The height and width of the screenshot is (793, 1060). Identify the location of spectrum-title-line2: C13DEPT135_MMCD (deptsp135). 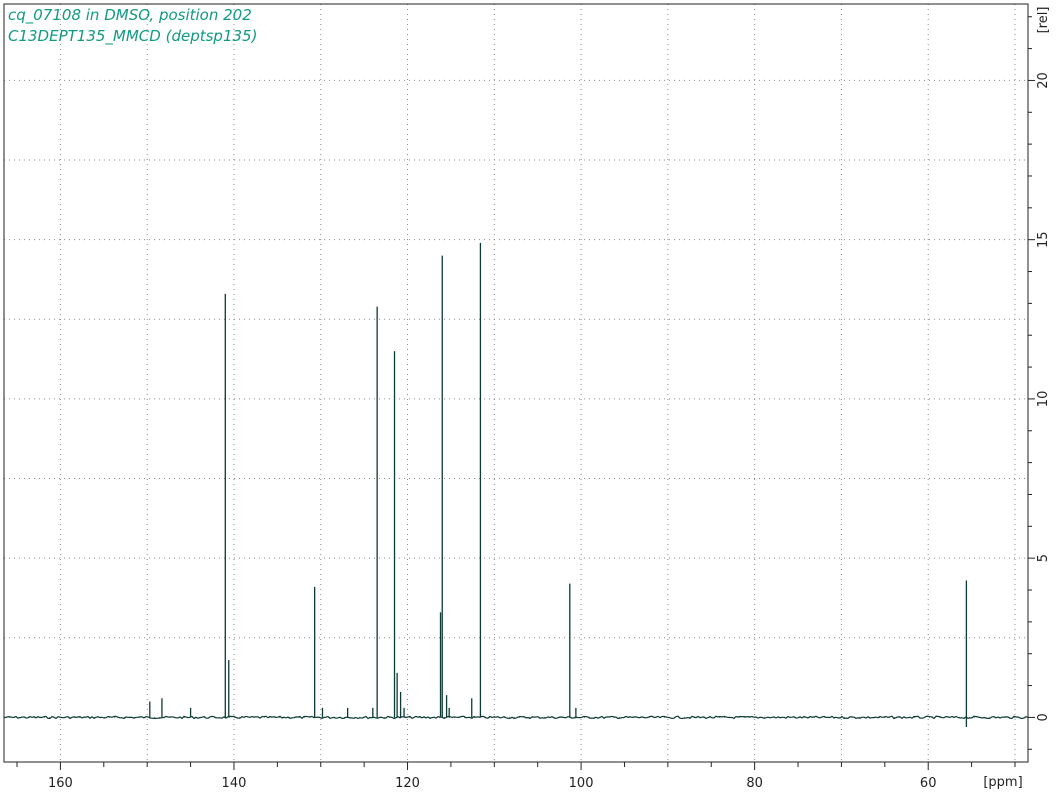
(133, 36).